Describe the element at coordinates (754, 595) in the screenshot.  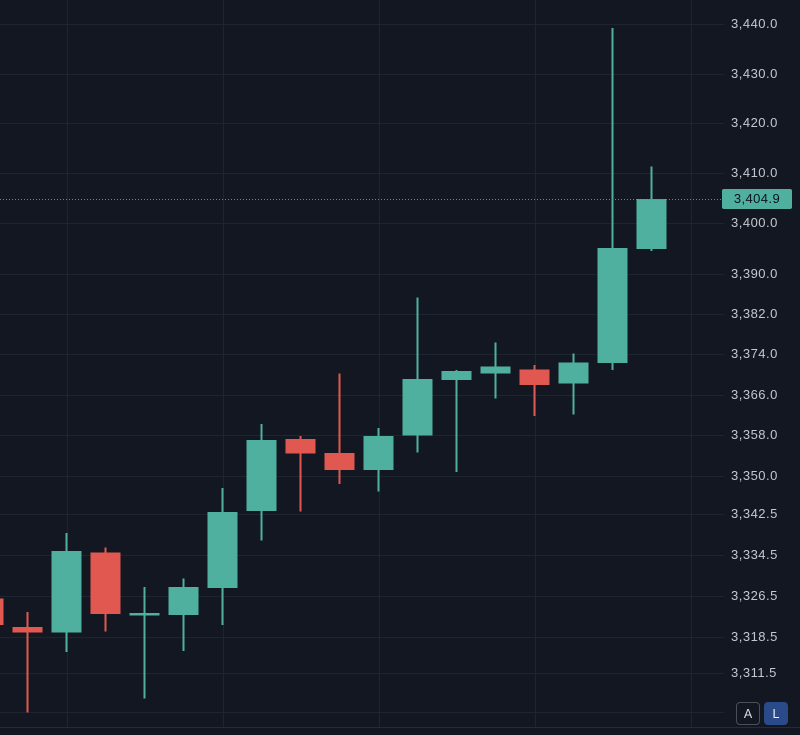
I see `price-tick-label: 3,326.5` at that location.